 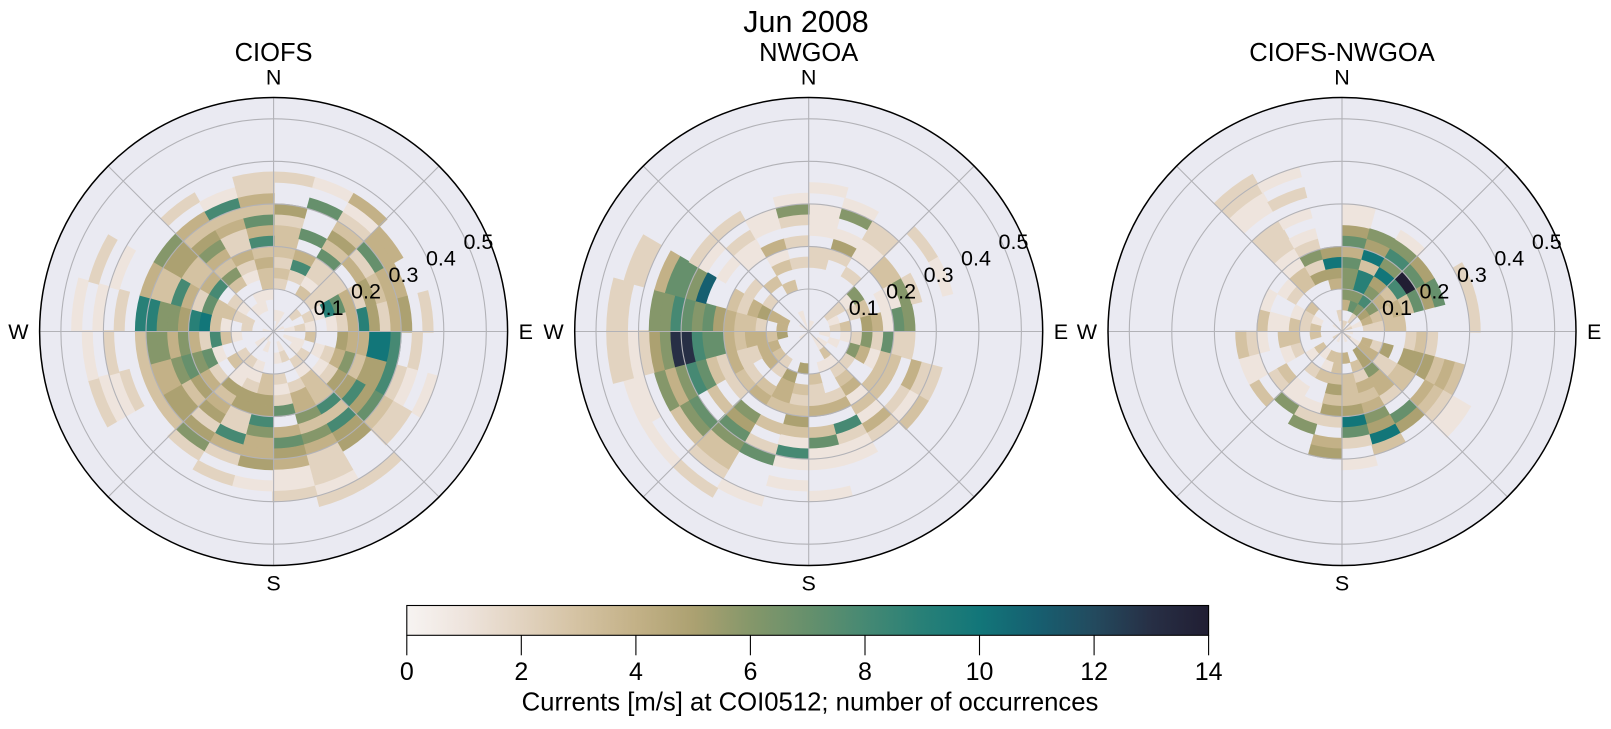 I want to click on svg-text: 4, so click(x=636, y=672).